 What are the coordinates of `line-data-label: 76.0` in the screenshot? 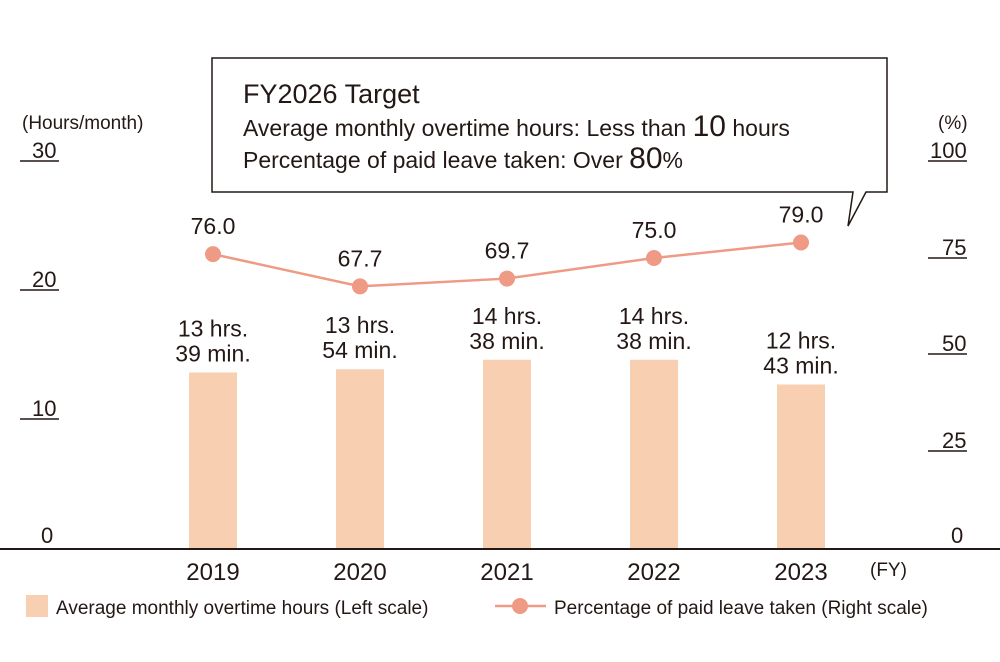 It's located at (213, 226).